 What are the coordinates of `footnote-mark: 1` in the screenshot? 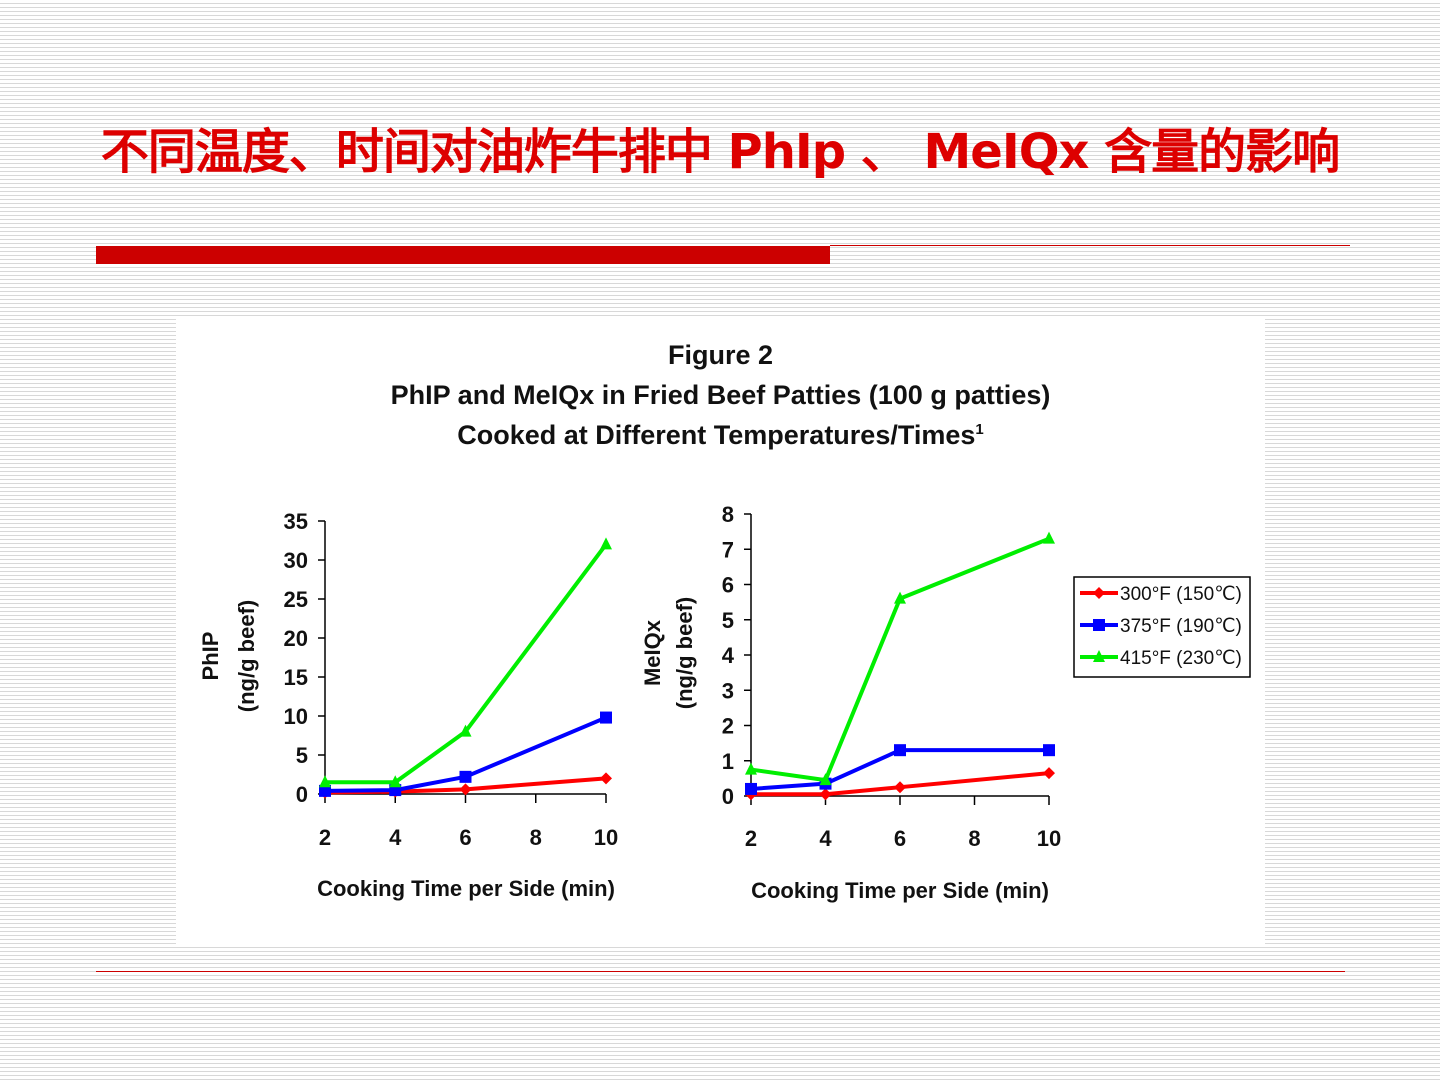 It's located at (979, 429).